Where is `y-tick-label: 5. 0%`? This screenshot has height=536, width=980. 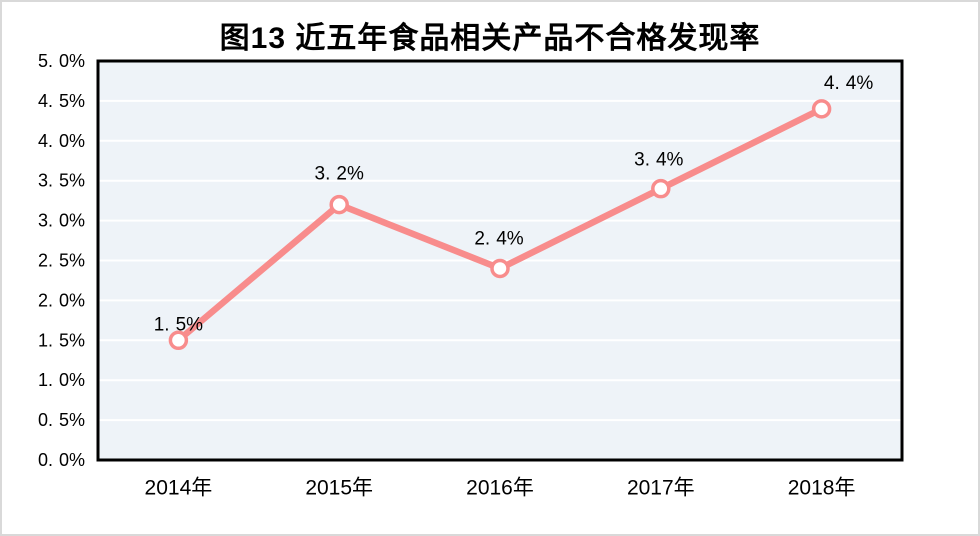 y-tick-label: 5. 0% is located at coordinates (61, 61).